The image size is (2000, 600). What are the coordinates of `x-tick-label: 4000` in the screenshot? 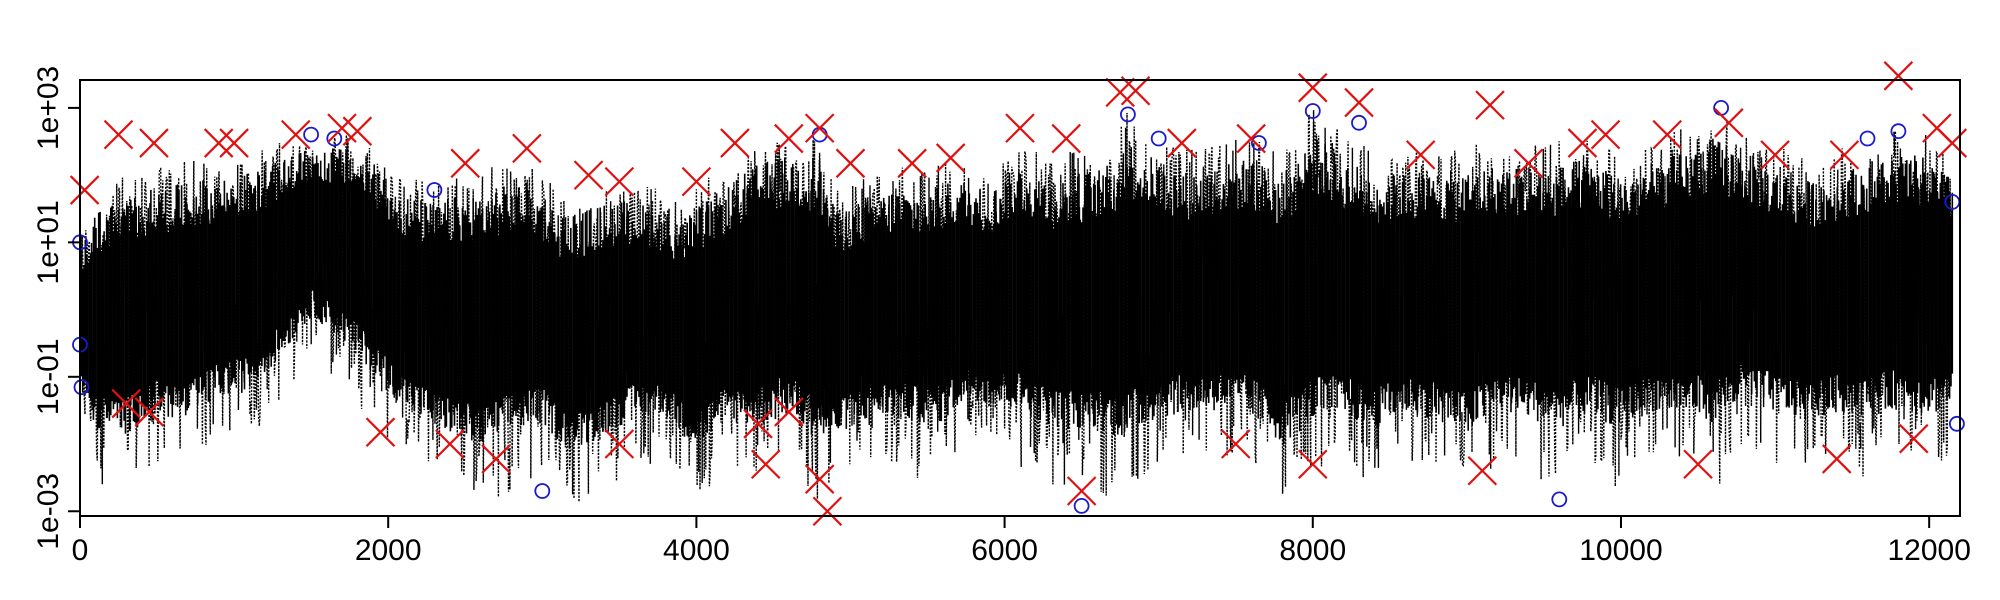 It's located at (696, 550).